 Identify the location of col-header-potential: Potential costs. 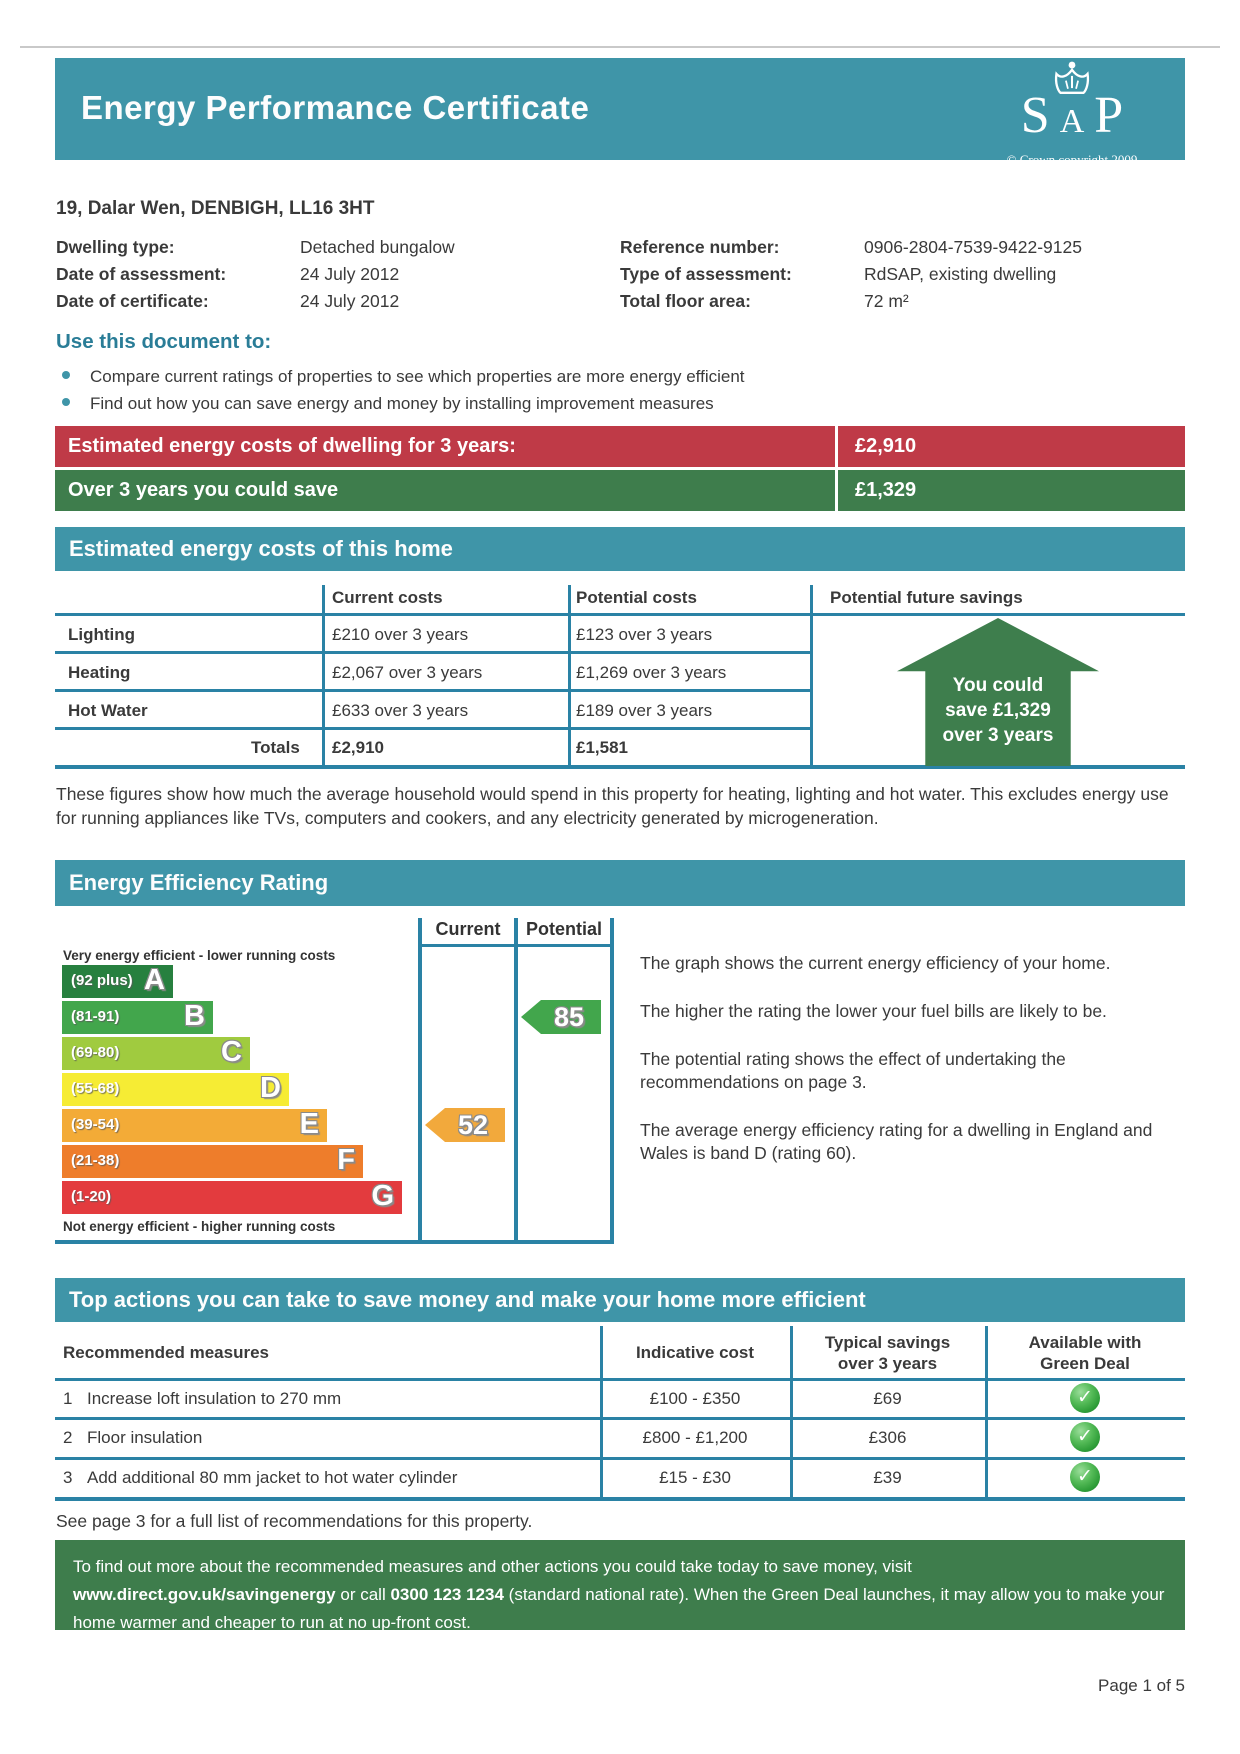
(636, 597).